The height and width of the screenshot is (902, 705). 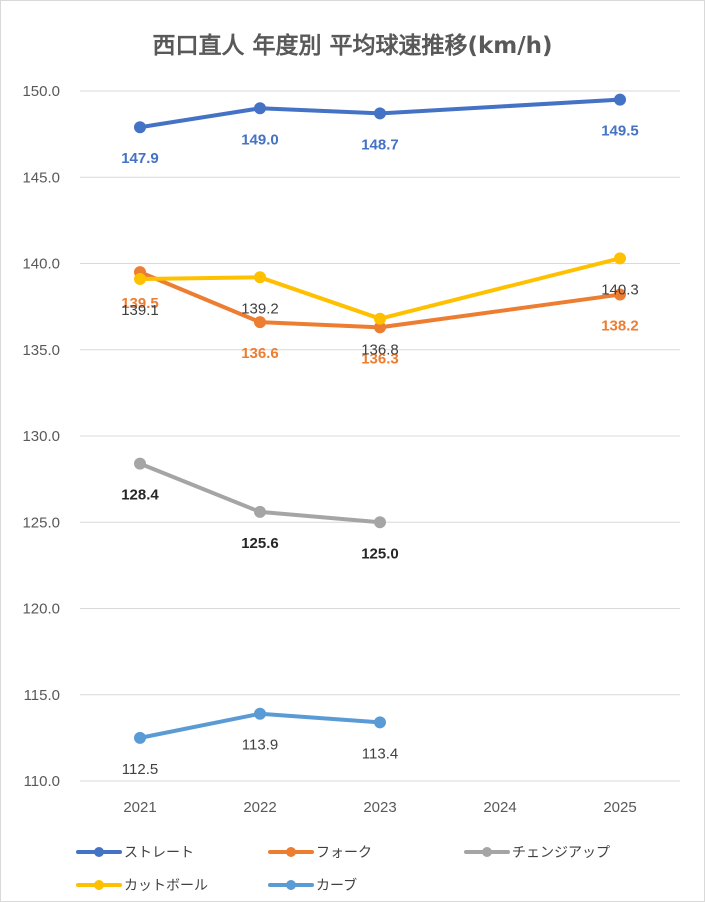 What do you see at coordinates (561, 853) in the screenshot?
I see `legend-label: チェンジアップ` at bounding box center [561, 853].